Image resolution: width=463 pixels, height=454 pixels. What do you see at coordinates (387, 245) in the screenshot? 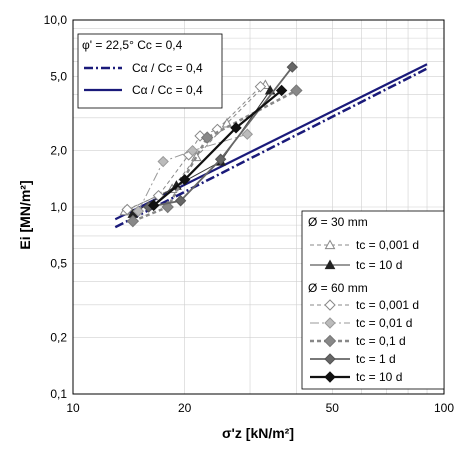
I see `legend-label-30mm-0001d: tc = 0,001 d` at bounding box center [387, 245].